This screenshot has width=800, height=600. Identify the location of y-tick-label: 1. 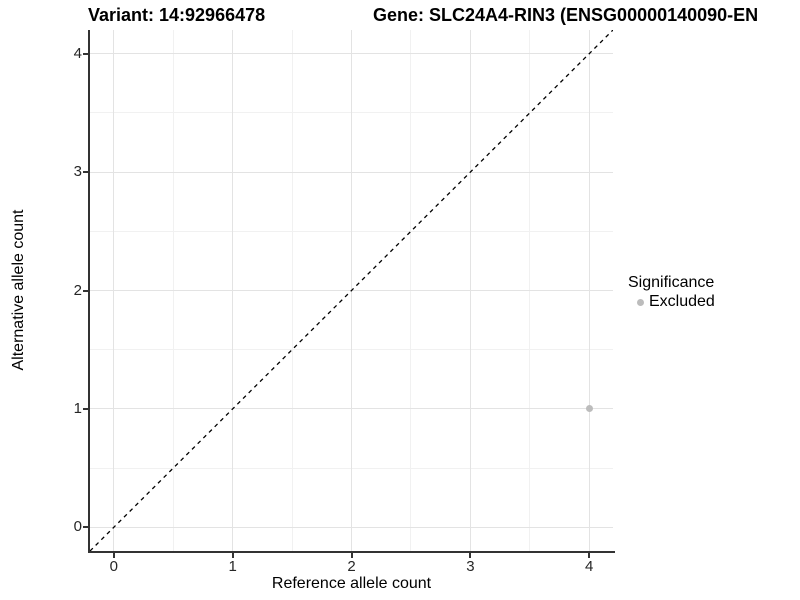
(77, 408).